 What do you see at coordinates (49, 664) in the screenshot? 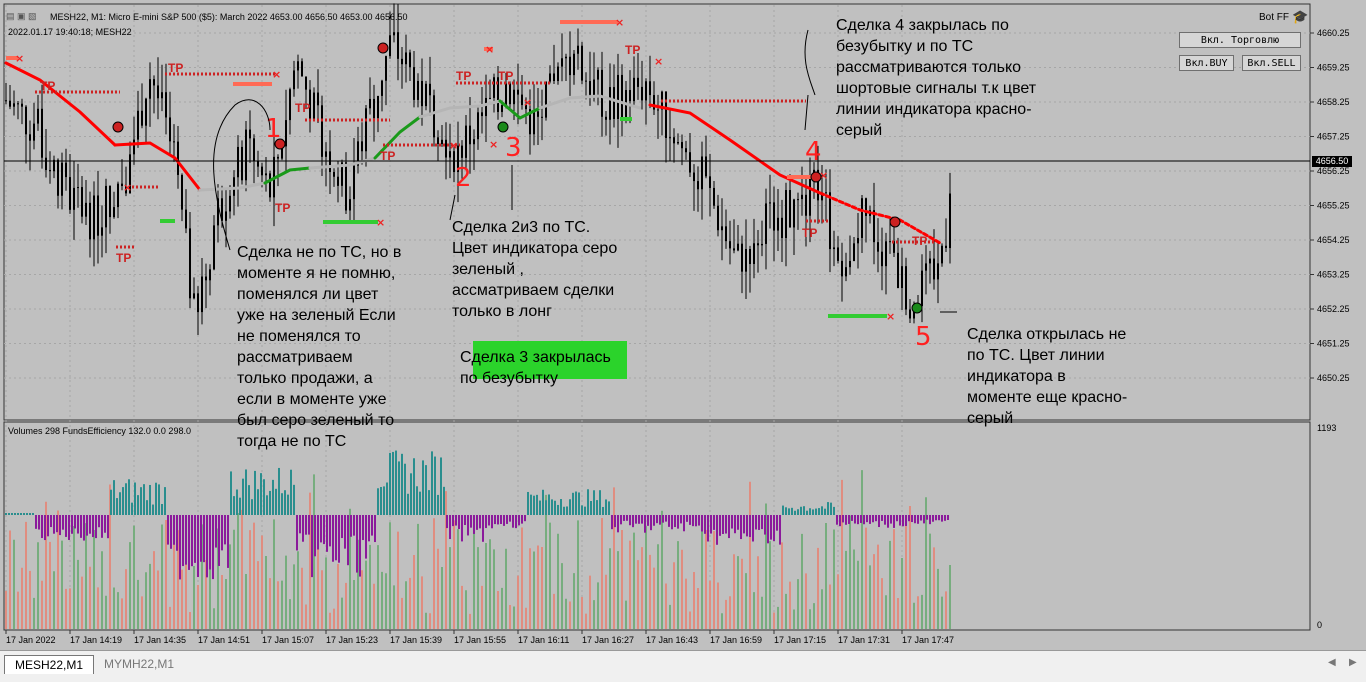
I see `tab-mesh22: MESH22,M1` at bounding box center [49, 664].